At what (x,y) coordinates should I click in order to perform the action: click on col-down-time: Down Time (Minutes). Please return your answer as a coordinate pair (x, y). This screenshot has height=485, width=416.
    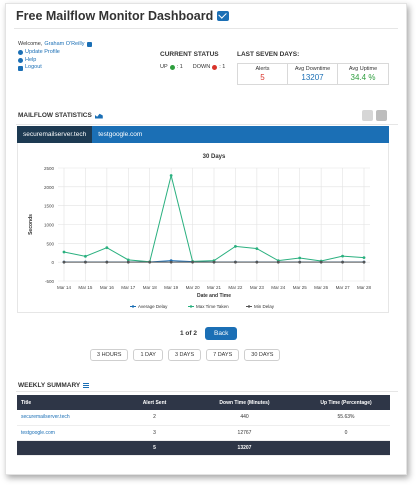
    Looking at the image, I should click on (244, 402).